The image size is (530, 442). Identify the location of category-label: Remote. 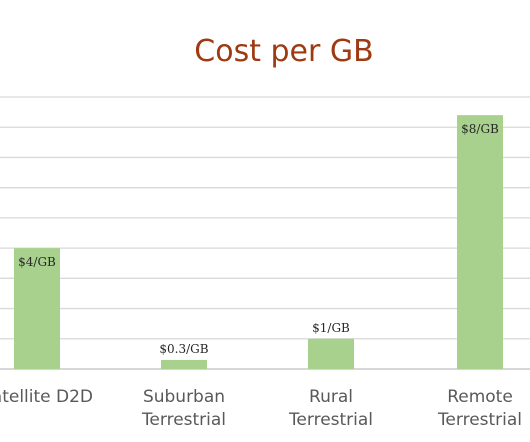
(480, 397).